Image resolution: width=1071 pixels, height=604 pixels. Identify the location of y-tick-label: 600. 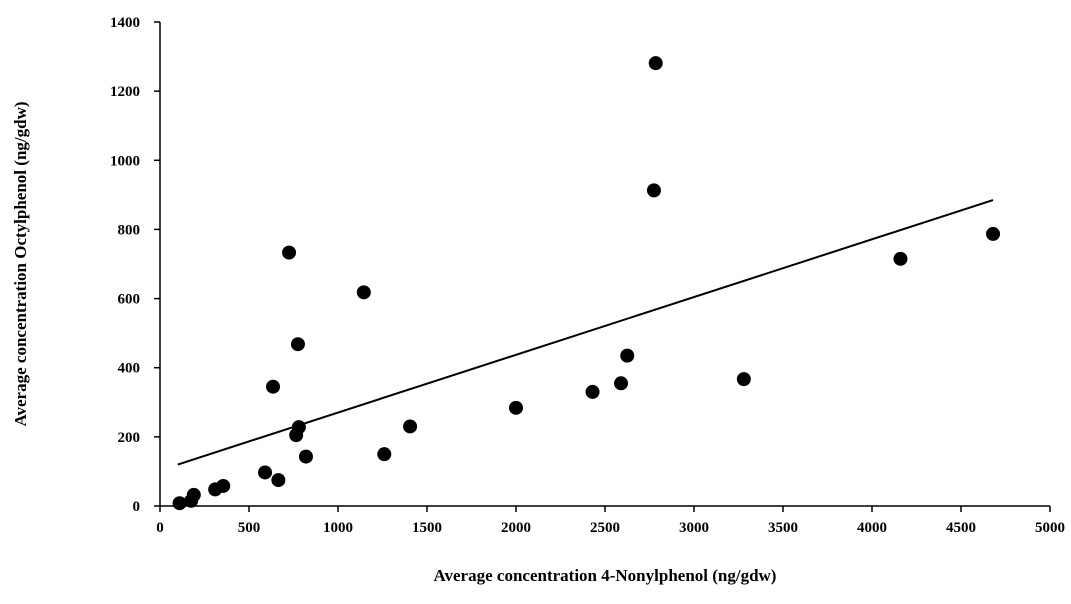
(129, 300).